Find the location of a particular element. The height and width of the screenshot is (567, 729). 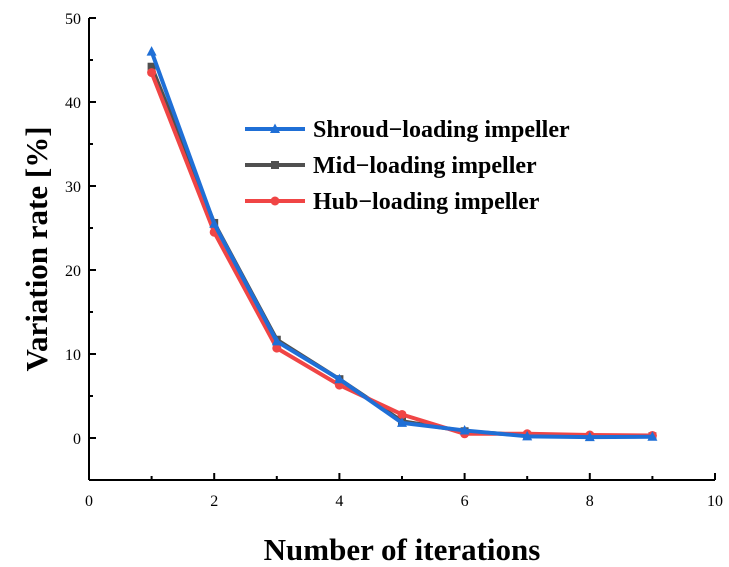

y-tick-label: 30 is located at coordinates (73, 187).